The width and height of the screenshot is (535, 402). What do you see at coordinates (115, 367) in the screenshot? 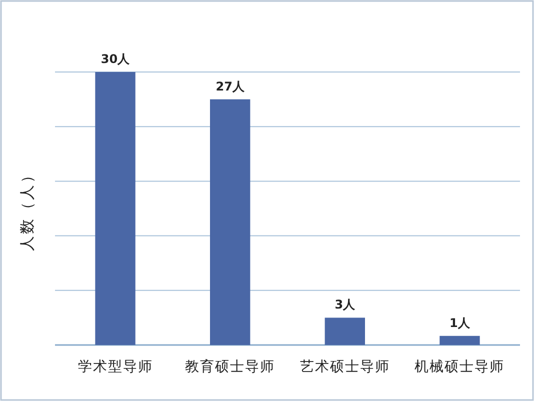
I see `x-tick-label: 学术型导师` at bounding box center [115, 367].